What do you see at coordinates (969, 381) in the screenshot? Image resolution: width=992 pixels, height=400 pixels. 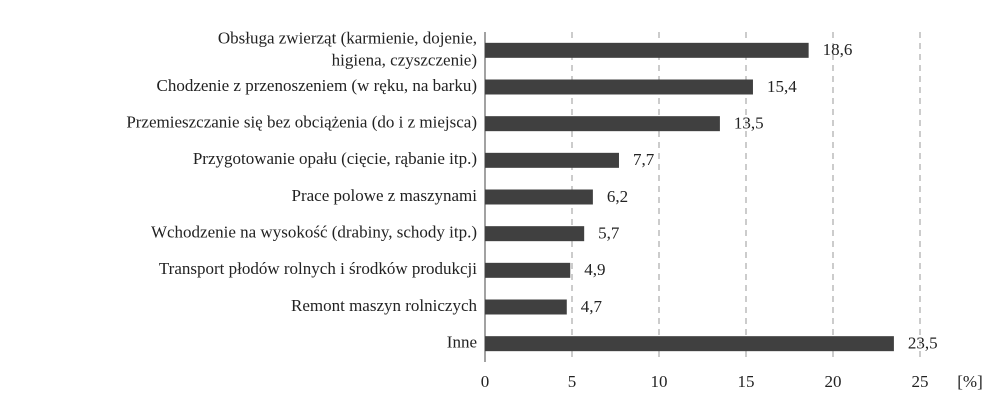 I see `x-axis-label: [%]` at bounding box center [969, 381].